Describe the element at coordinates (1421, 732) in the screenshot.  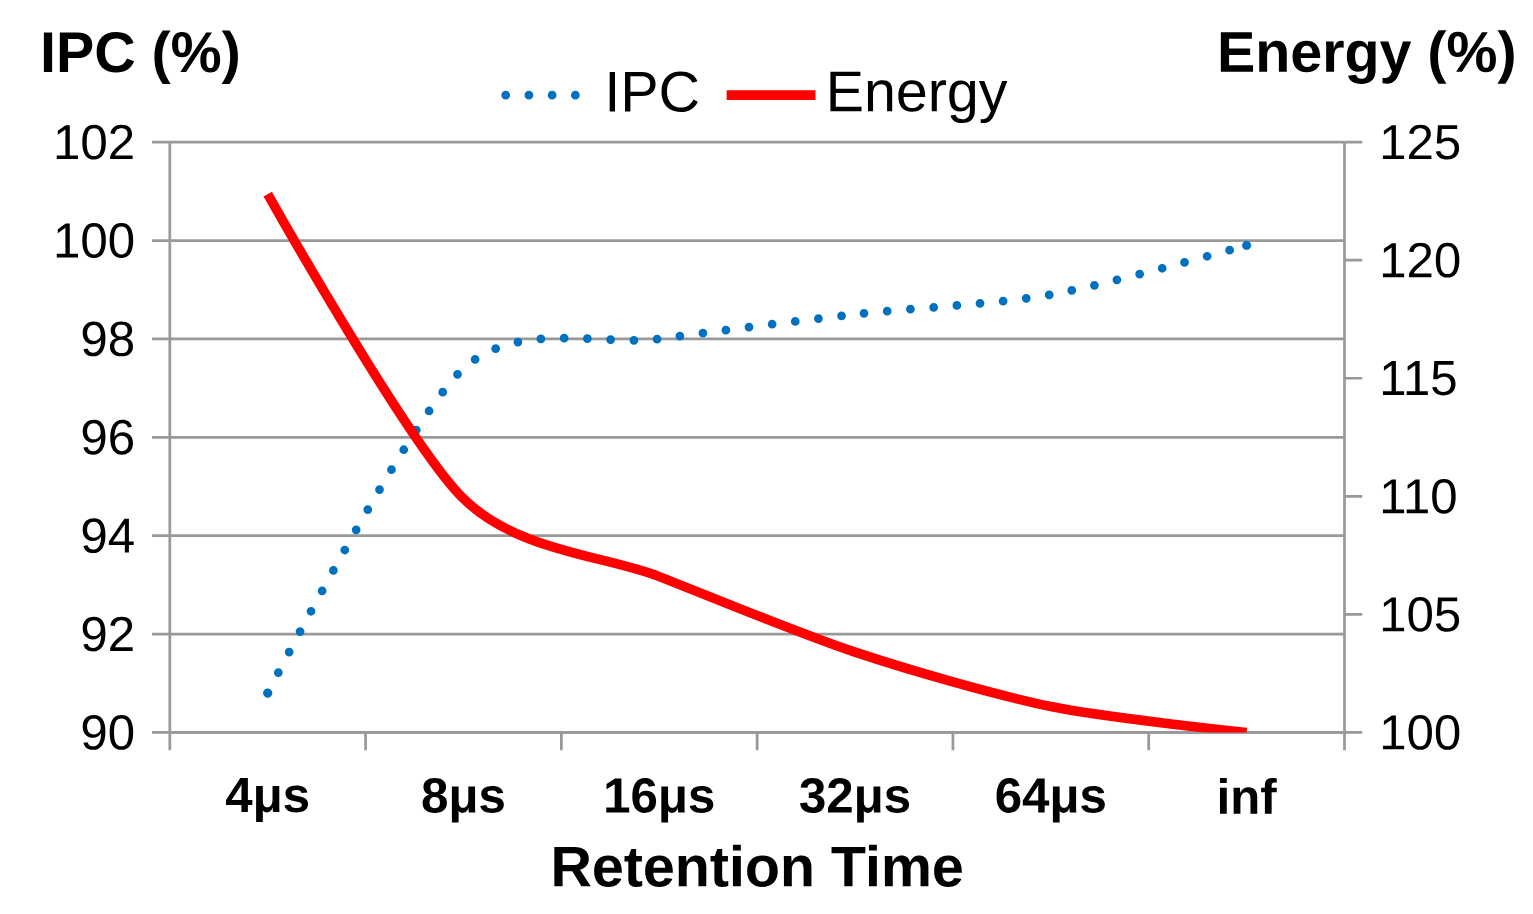
I see `y2-tick-label: 100` at that location.